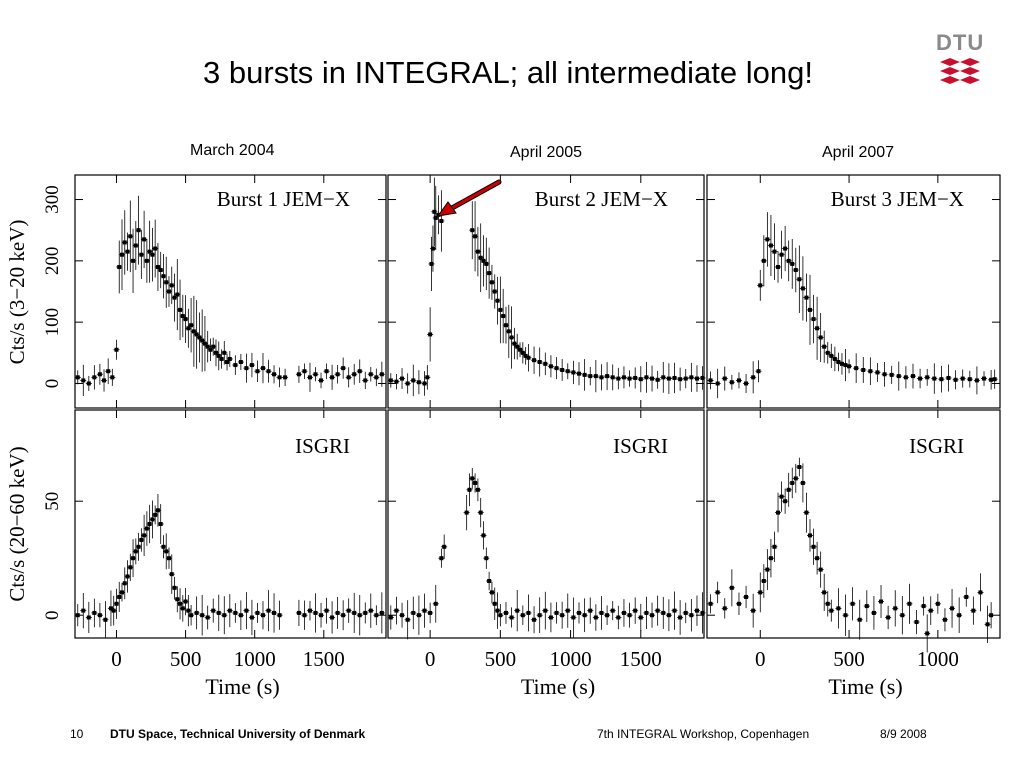 Image resolution: width=1024 pixels, height=768 pixels. Describe the element at coordinates (52, 322) in the screenshot. I see `panel-1-top-ytick-label-1: 100` at that location.